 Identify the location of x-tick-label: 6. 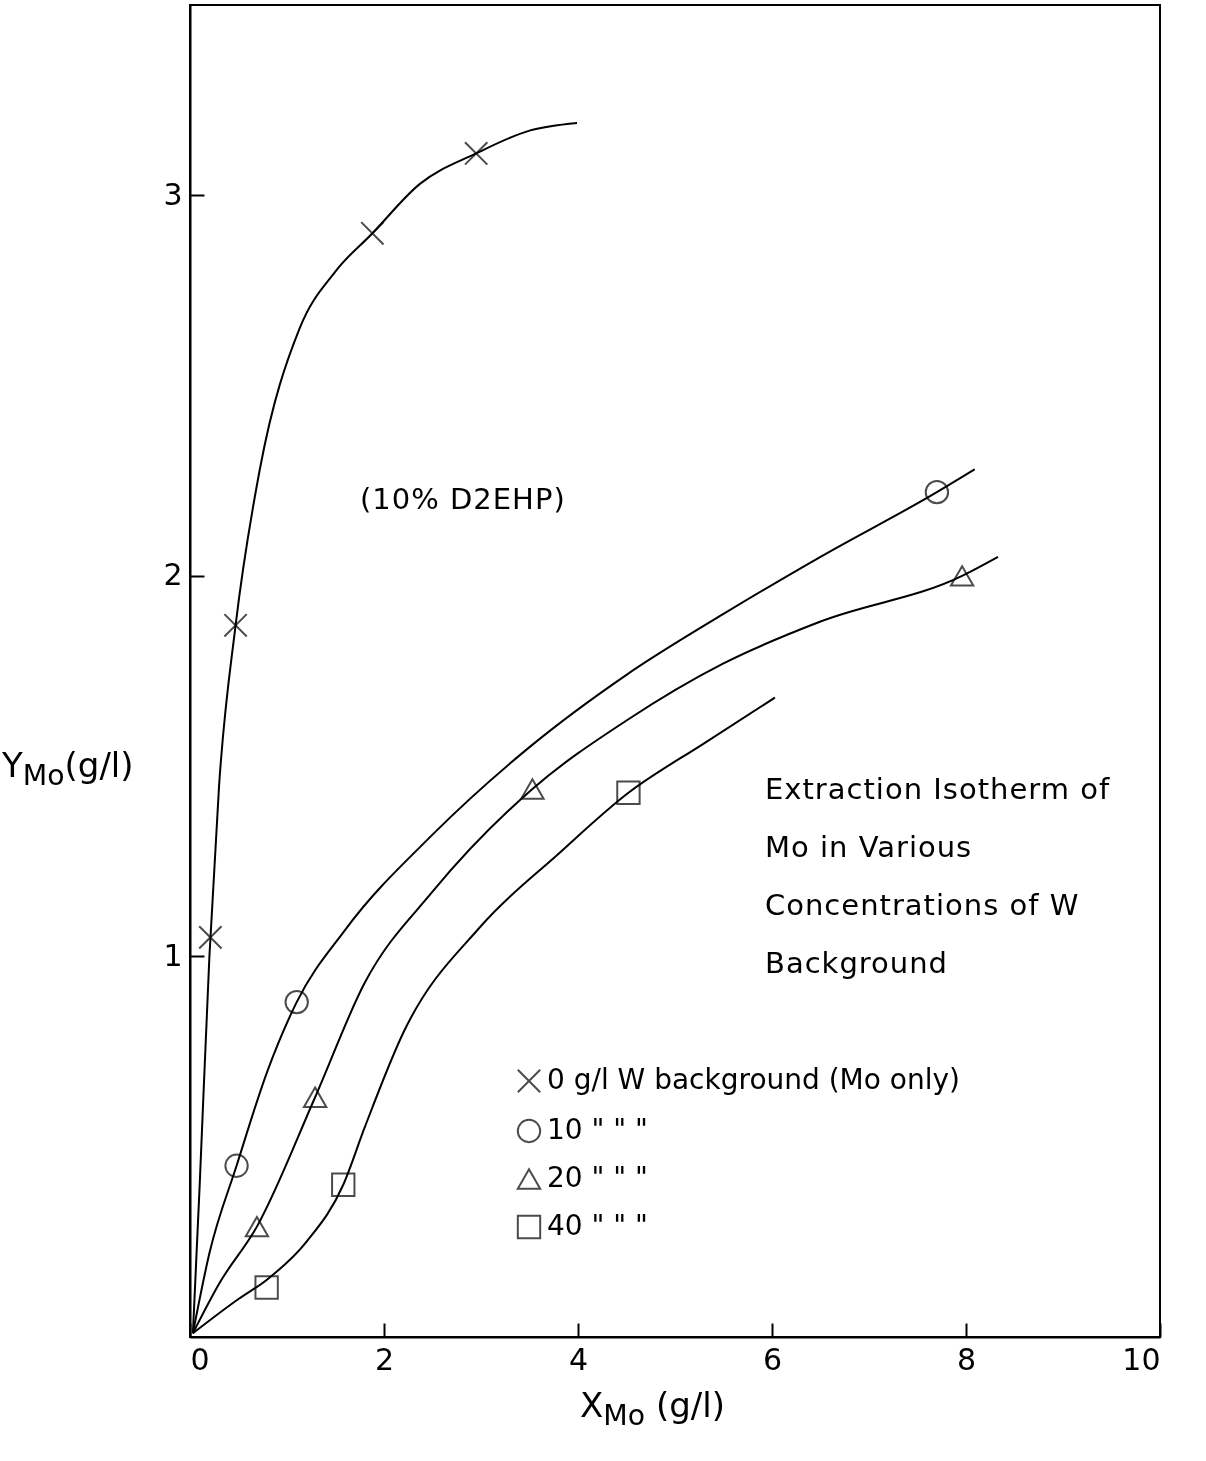
(772, 1359).